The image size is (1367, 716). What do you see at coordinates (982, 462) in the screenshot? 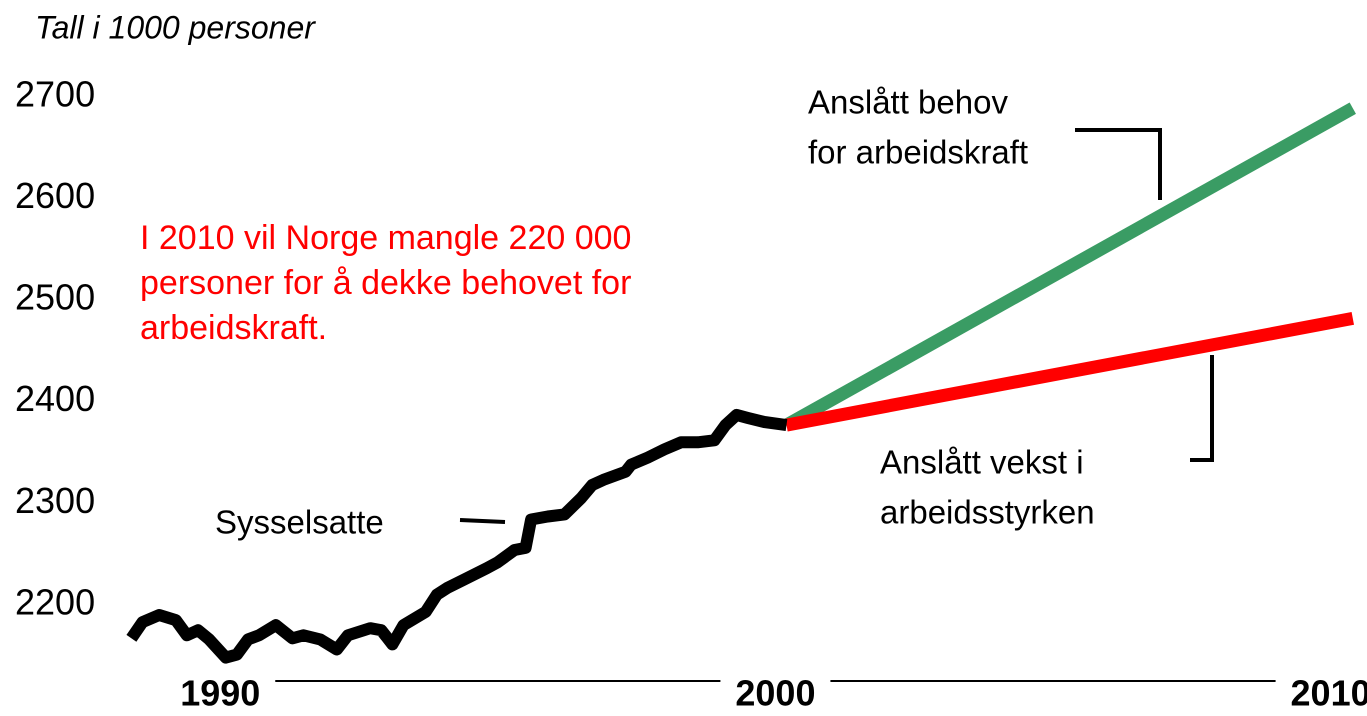
I see `series-label: Anslått vekst i` at bounding box center [982, 462].